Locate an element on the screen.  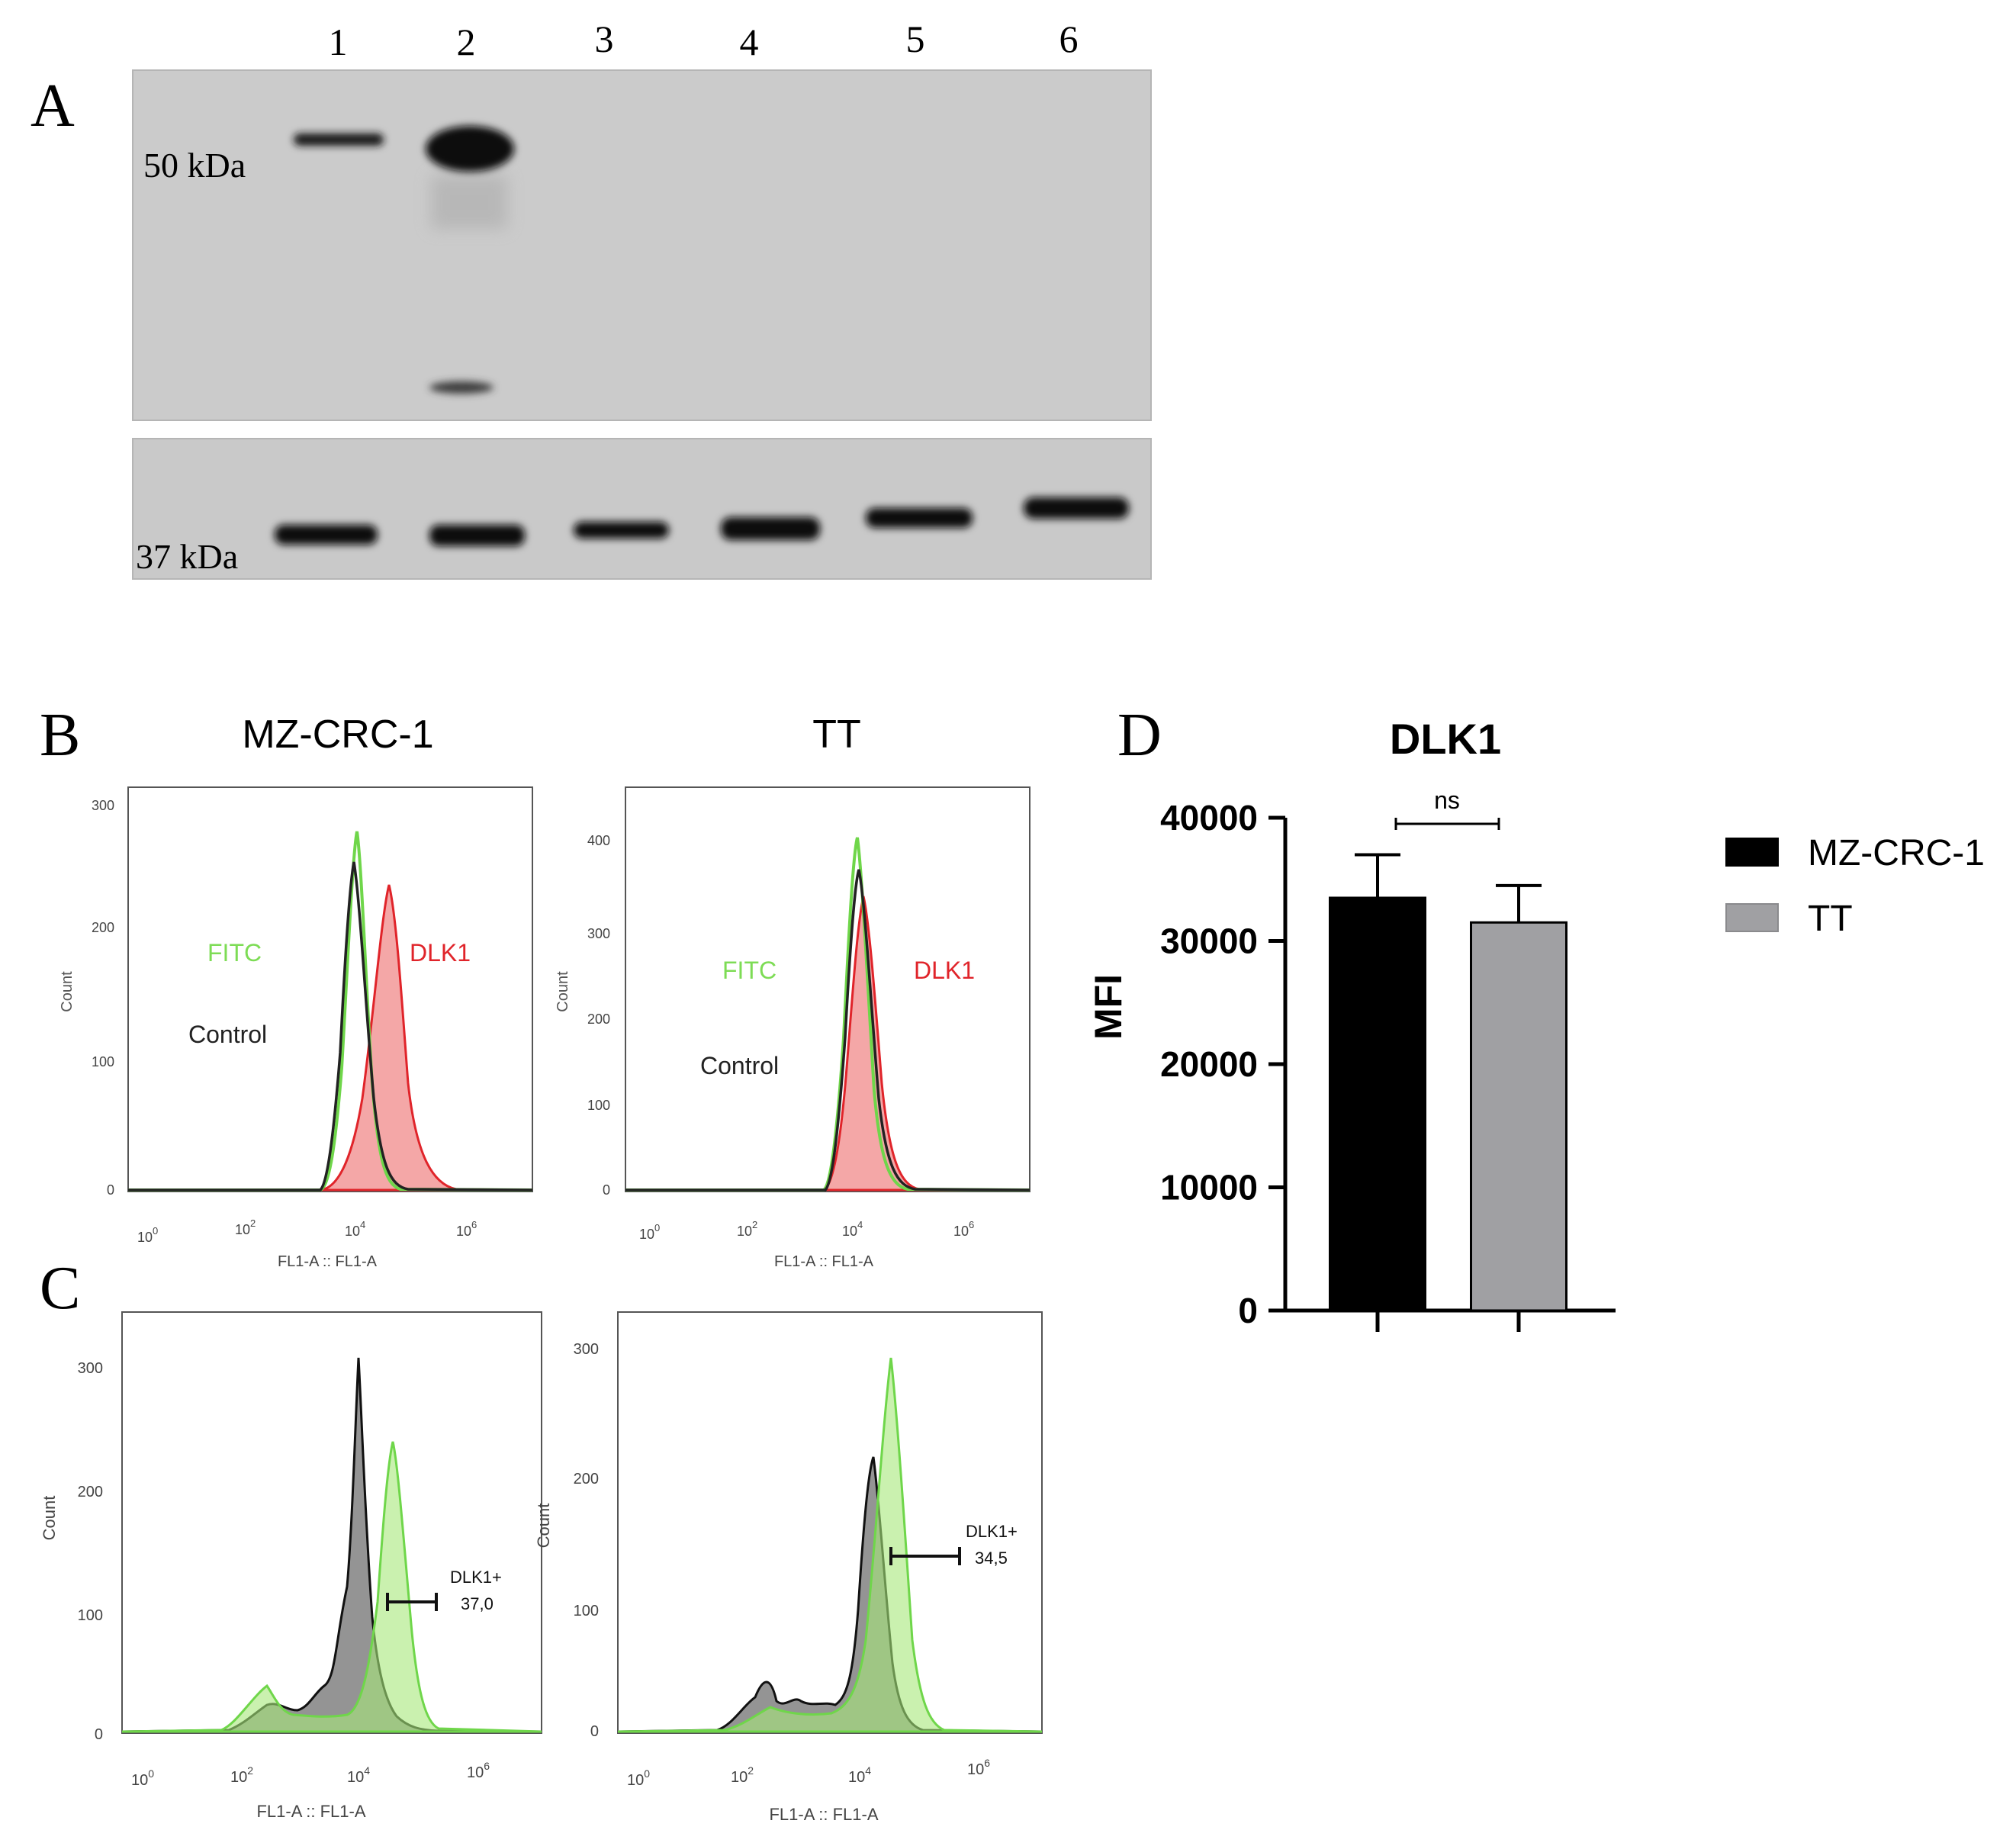
flow-b-right-dlk1-label: DLK1 is located at coordinates (944, 970).